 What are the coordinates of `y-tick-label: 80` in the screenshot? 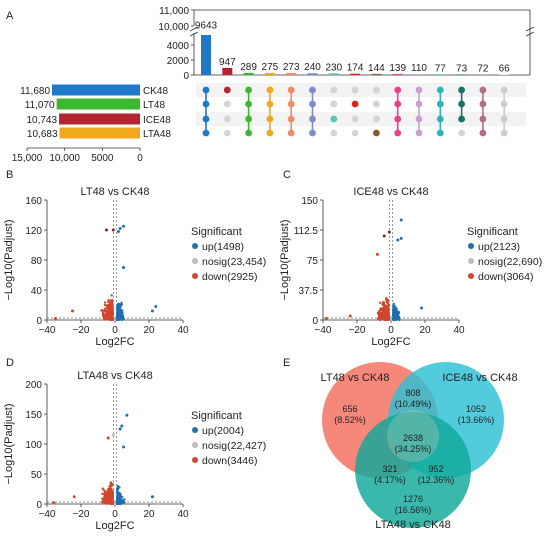 It's located at (37, 261).